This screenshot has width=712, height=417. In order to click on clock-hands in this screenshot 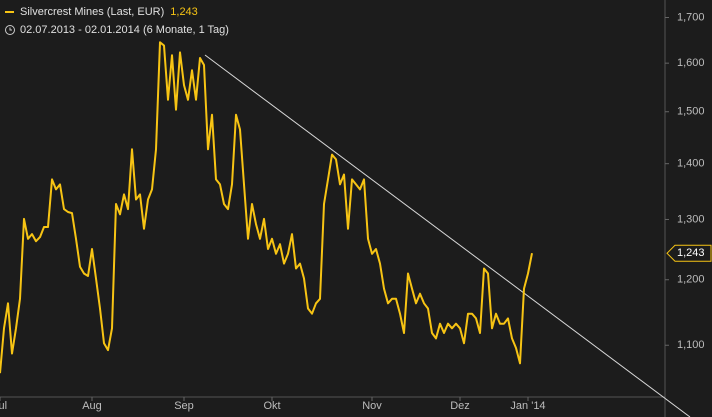, I will do `click(10, 29)`.